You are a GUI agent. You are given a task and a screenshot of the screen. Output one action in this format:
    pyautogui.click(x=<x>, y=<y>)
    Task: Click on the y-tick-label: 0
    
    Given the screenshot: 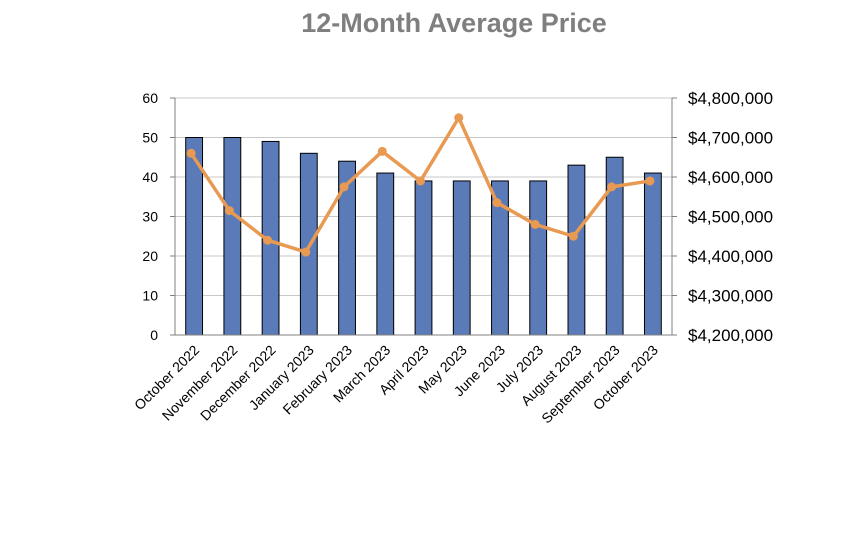 What is the action you would take?
    pyautogui.click(x=154, y=335)
    